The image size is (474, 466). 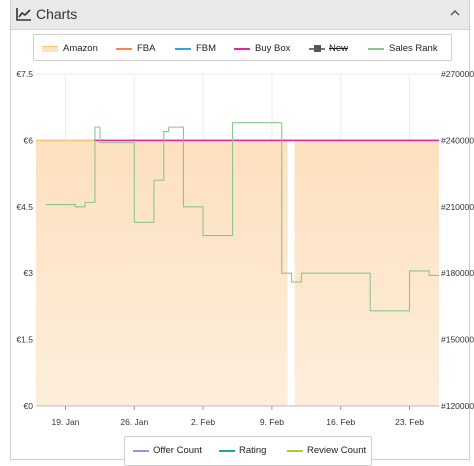 I want to click on y-left-tick-label: €4.5, so click(x=24, y=207).